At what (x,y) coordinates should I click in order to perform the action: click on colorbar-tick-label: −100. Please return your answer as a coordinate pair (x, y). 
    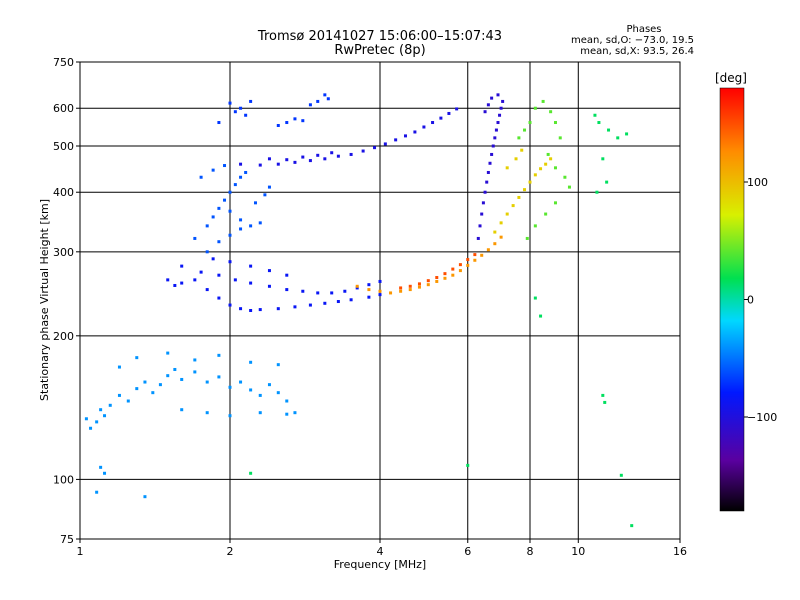
    Looking at the image, I should click on (762, 417).